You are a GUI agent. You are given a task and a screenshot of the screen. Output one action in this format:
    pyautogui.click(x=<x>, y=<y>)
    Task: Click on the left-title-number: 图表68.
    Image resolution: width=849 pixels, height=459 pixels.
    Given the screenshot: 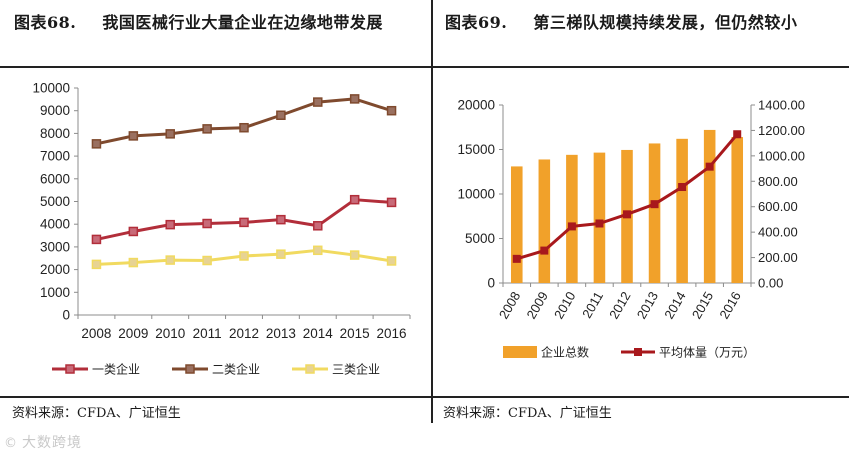 What is the action you would take?
    pyautogui.click(x=45, y=22)
    